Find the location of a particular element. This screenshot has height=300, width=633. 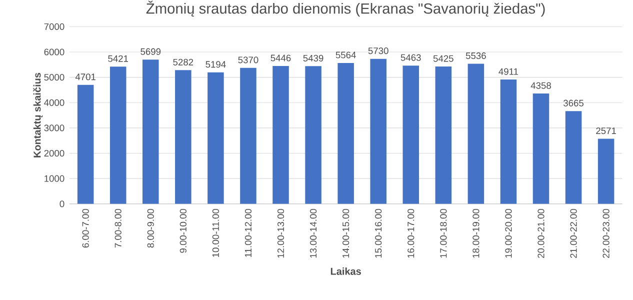

data-label: 5370 is located at coordinates (248, 60).